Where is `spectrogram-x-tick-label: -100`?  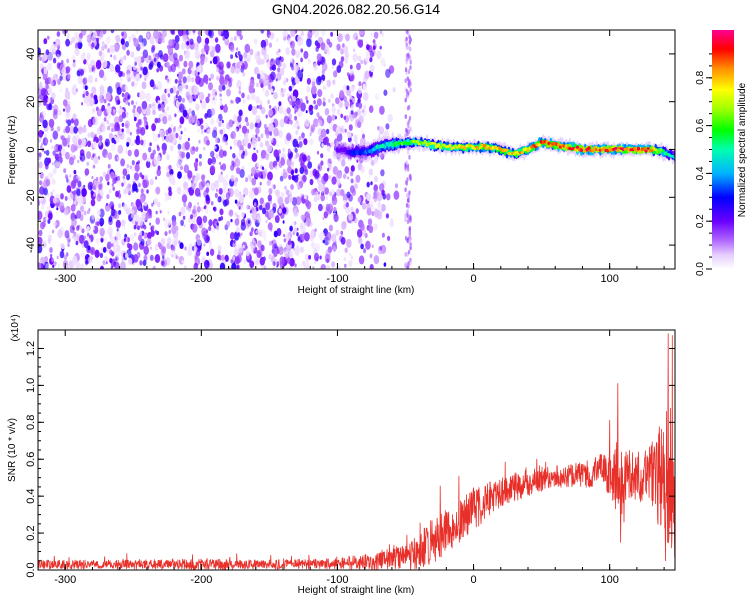
spectrogram-x-tick-label: -100 is located at coordinates (337, 279).